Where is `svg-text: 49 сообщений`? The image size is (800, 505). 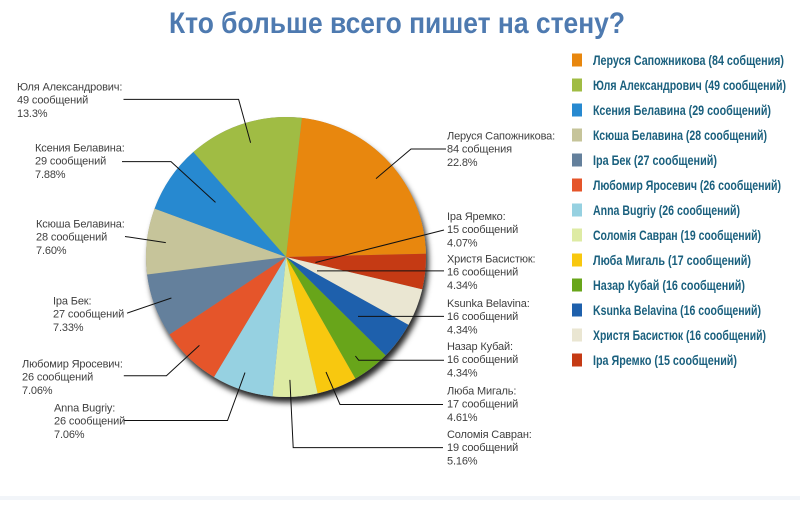
svg-text: 49 сообщений is located at coordinates (52, 101).